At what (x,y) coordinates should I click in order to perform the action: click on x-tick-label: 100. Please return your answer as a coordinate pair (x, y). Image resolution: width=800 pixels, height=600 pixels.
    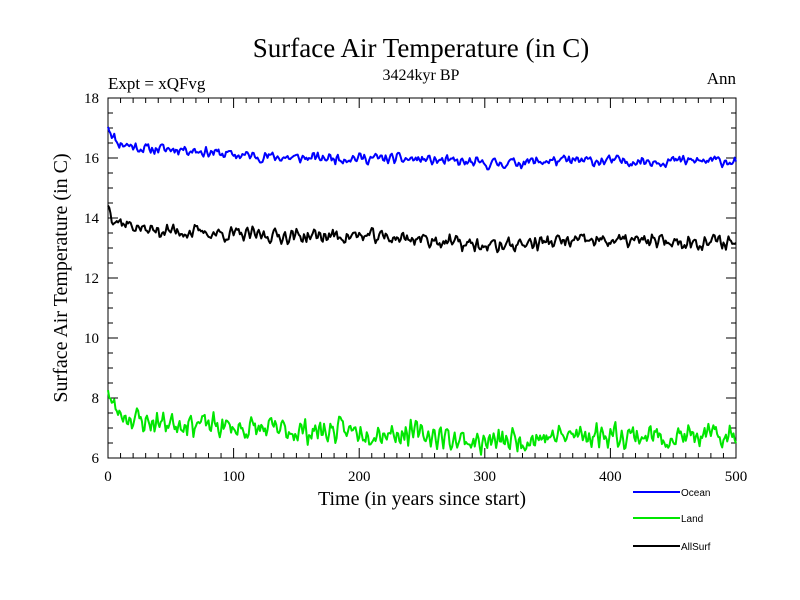
    Looking at the image, I should click on (233, 477).